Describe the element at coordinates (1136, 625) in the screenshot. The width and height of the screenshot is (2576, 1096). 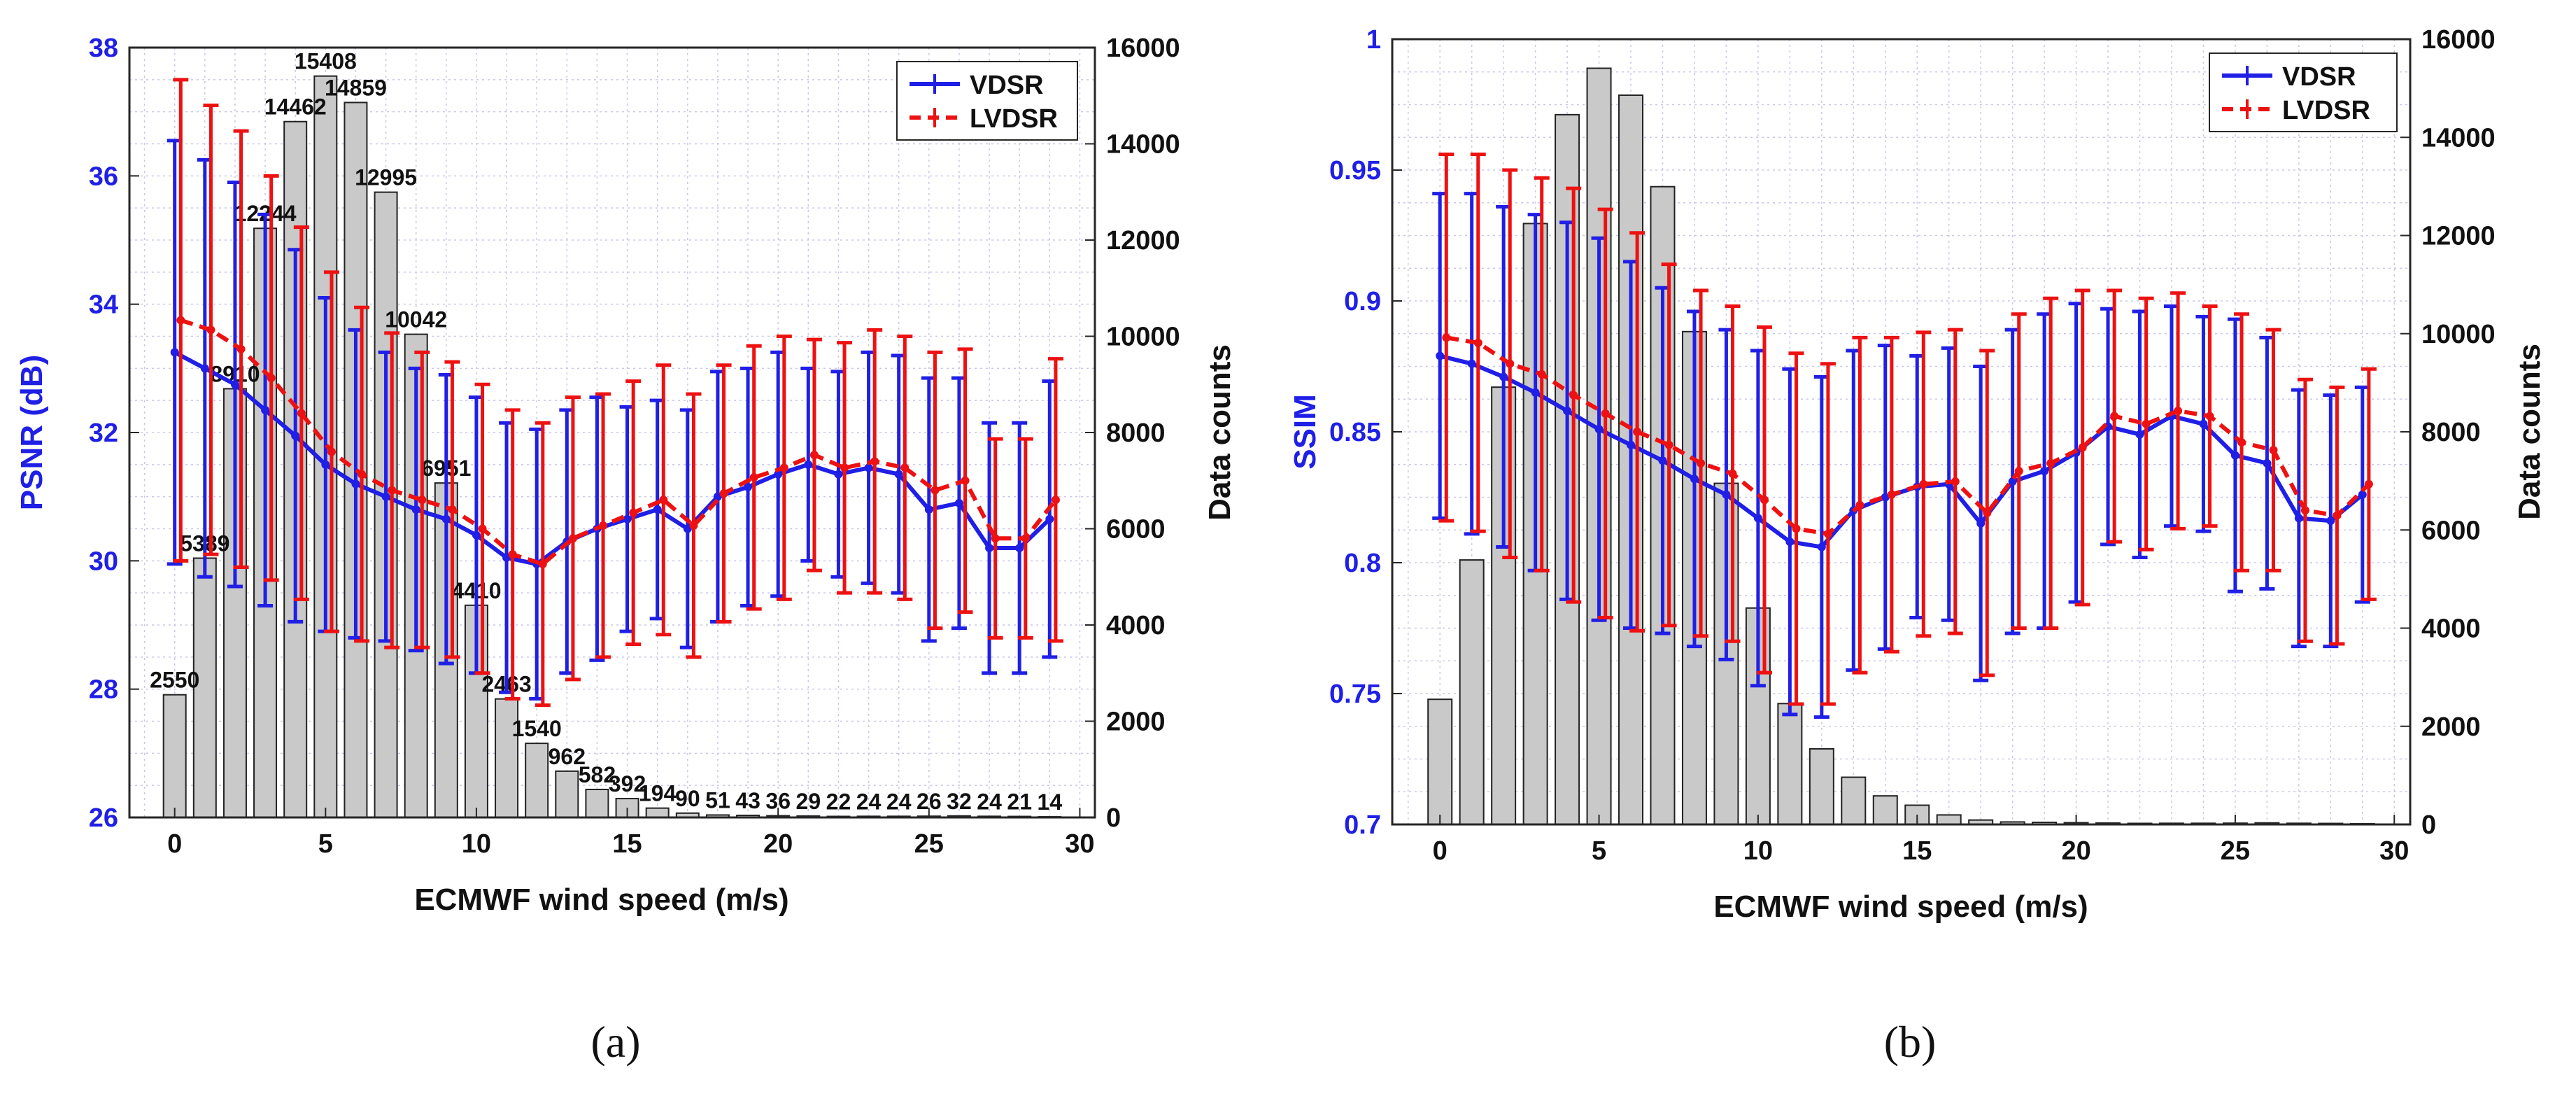
I see `y2-tick-label: 4000` at that location.